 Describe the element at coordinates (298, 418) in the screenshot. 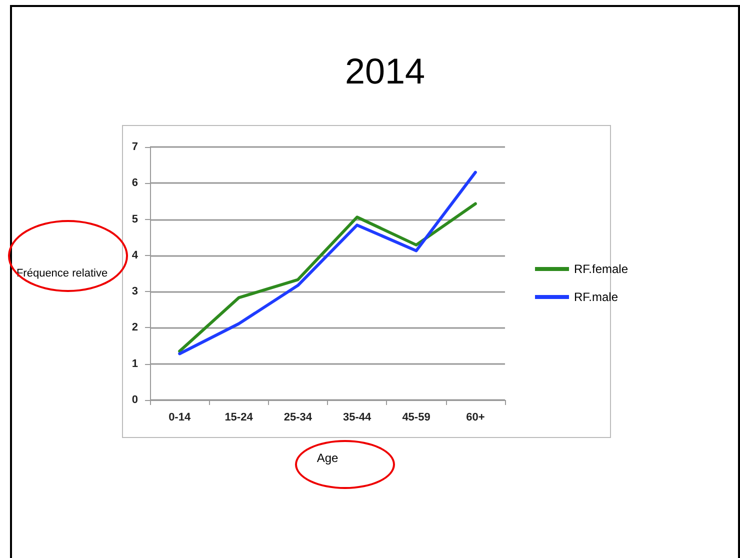

I see `x-tick-label: 25-34` at that location.